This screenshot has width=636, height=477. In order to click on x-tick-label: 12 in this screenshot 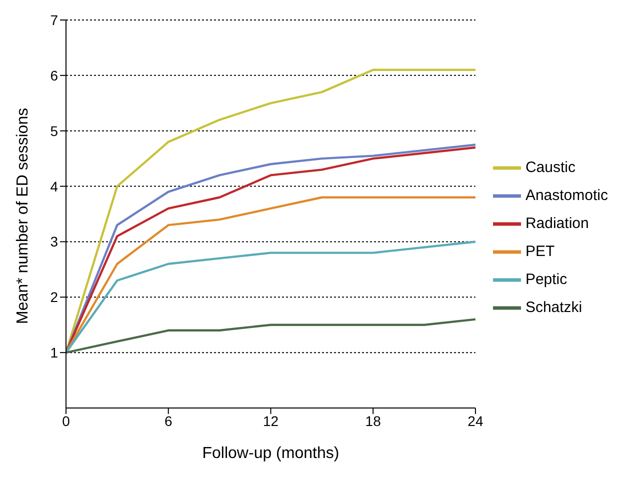, I will do `click(270, 420)`.